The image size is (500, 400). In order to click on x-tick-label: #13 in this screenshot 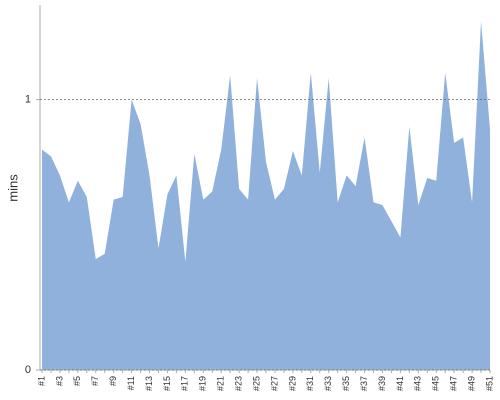, I will do `click(149, 383)`.